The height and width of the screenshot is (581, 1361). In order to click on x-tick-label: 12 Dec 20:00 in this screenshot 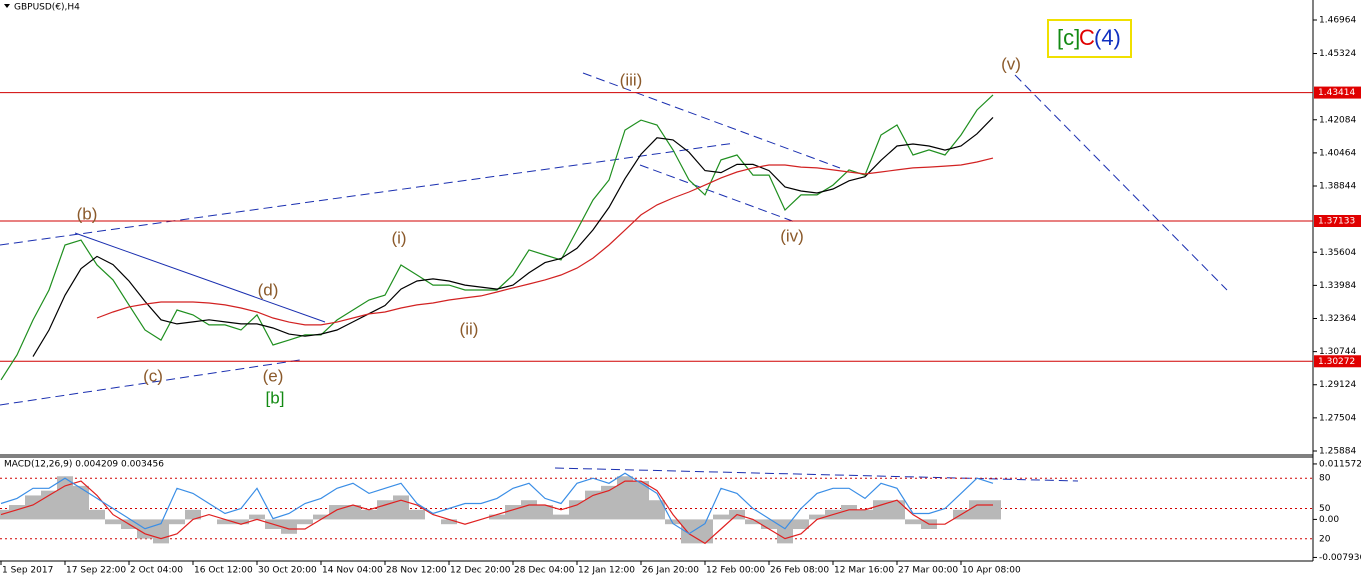, I will do `click(480, 571)`.